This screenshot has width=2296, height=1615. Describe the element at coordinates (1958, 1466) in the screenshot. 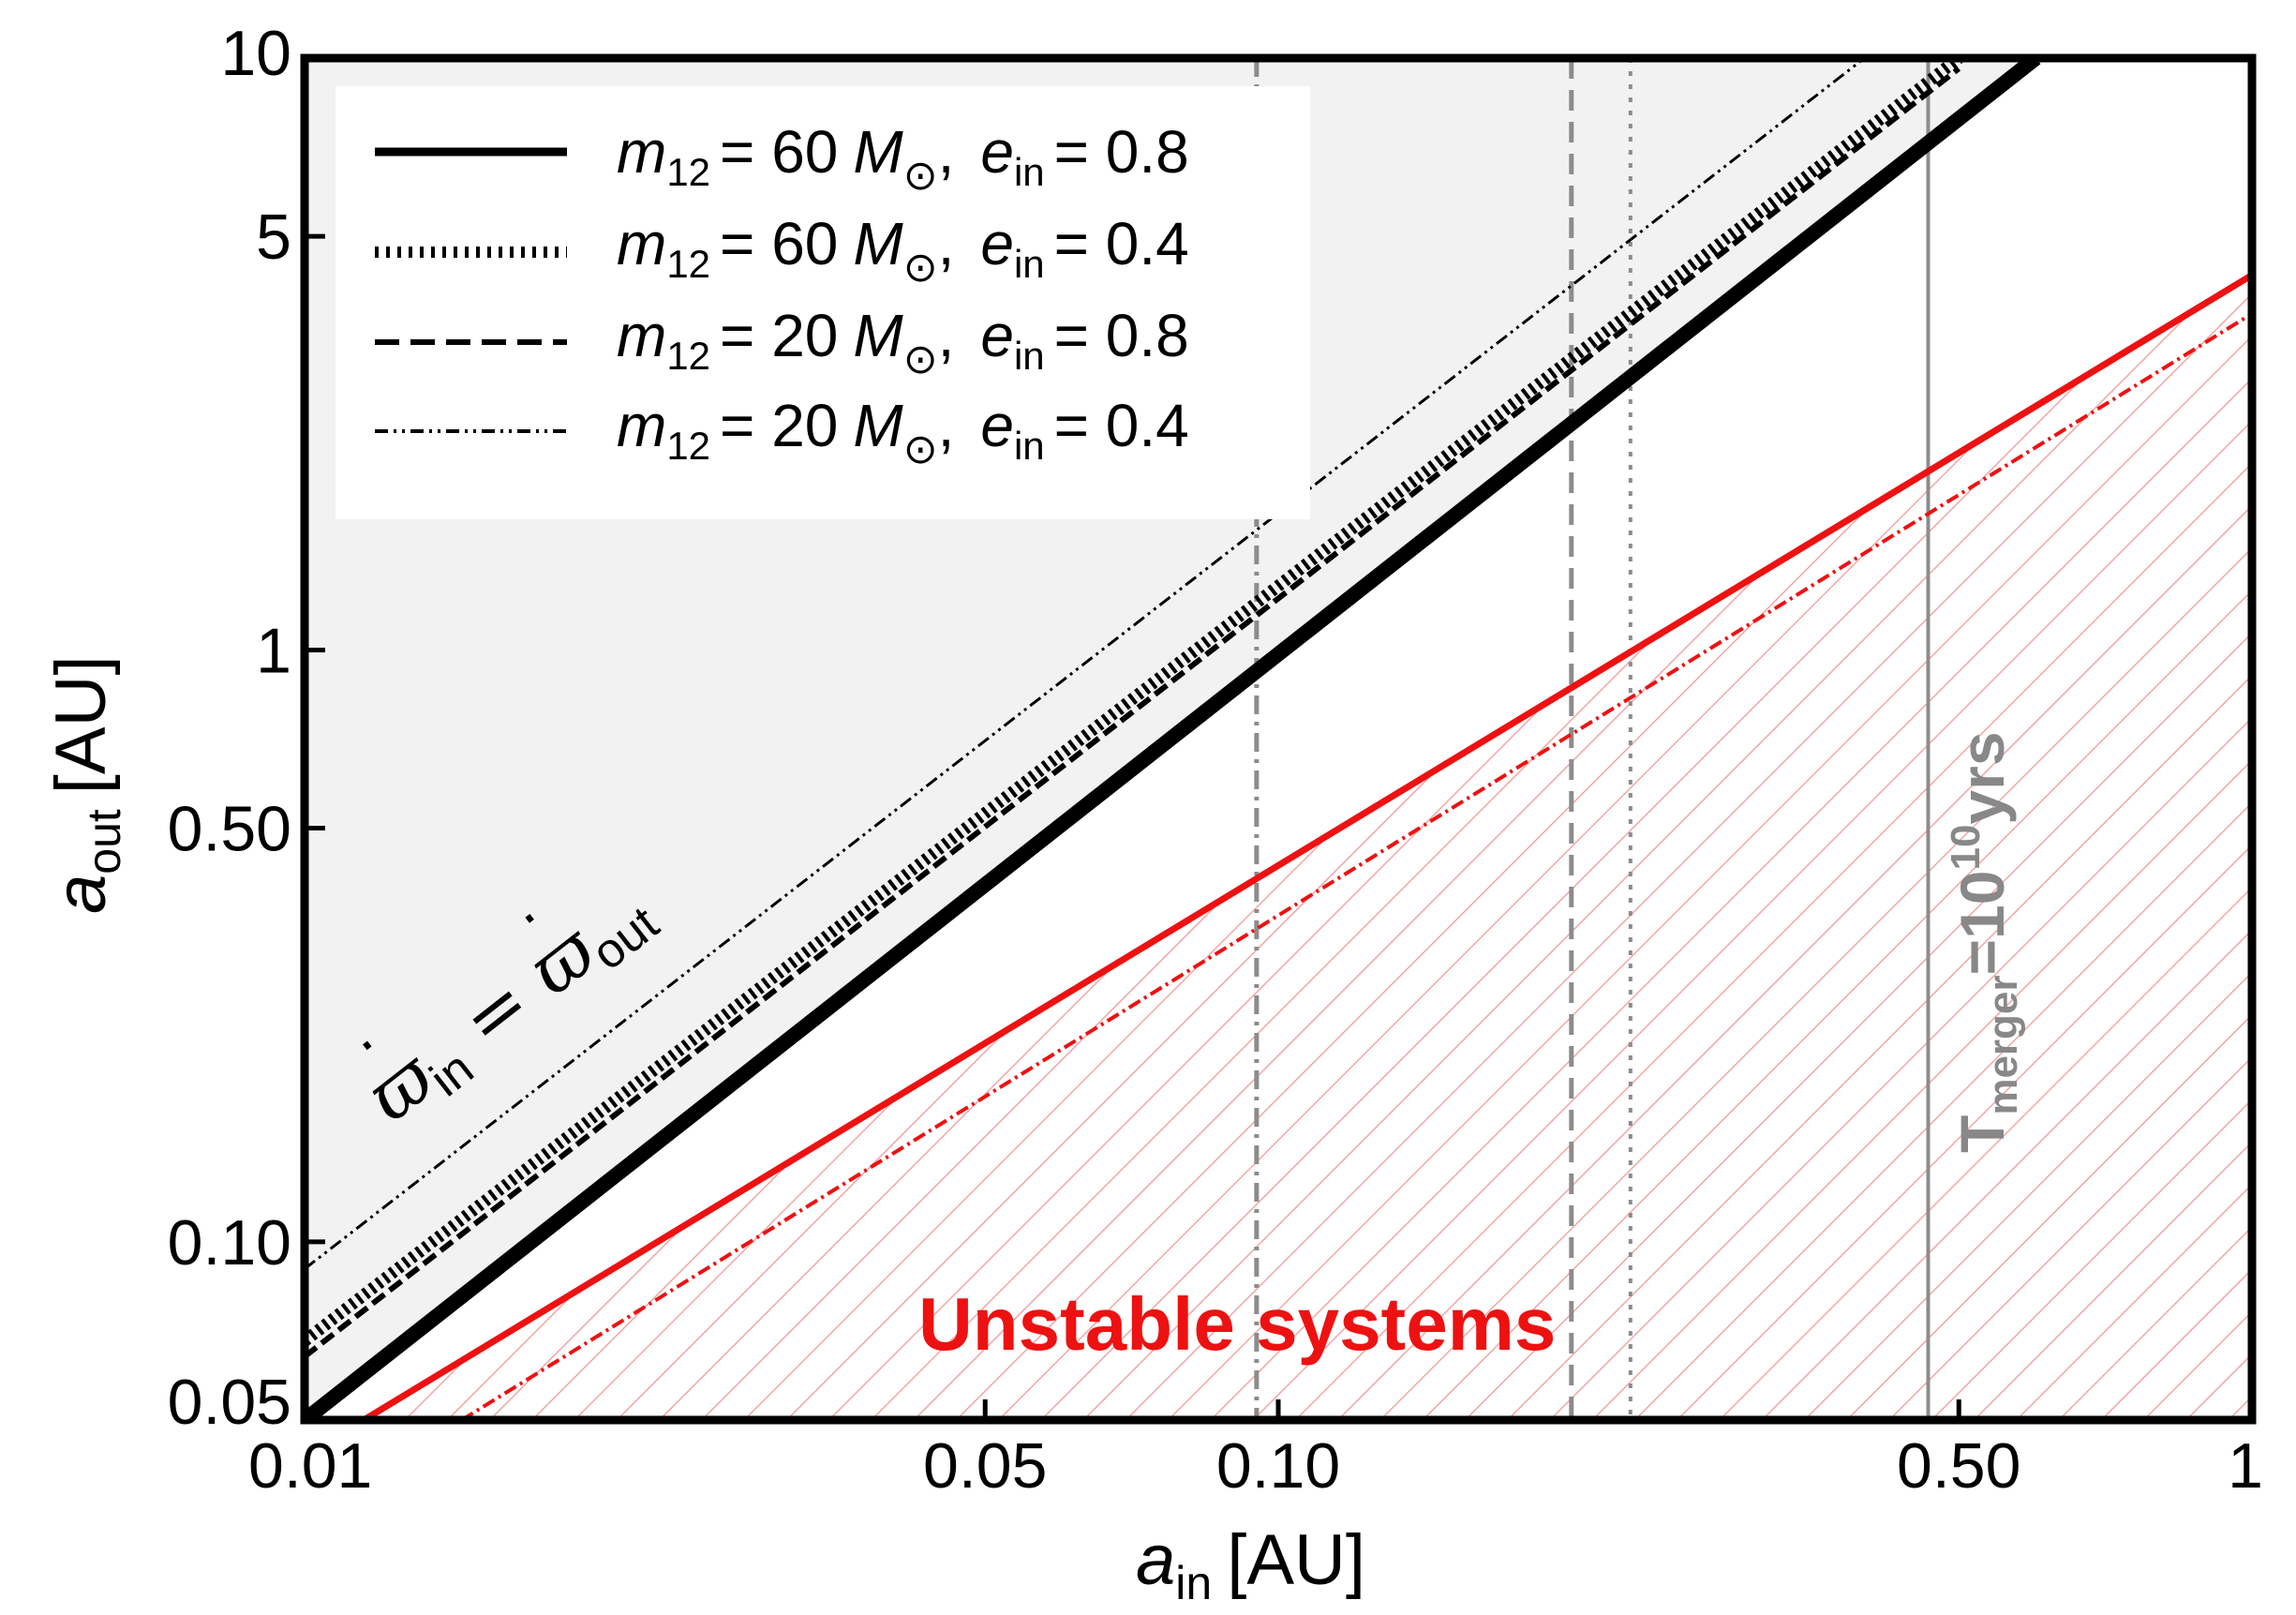

I see `x-tick-label: 0.50` at that location.